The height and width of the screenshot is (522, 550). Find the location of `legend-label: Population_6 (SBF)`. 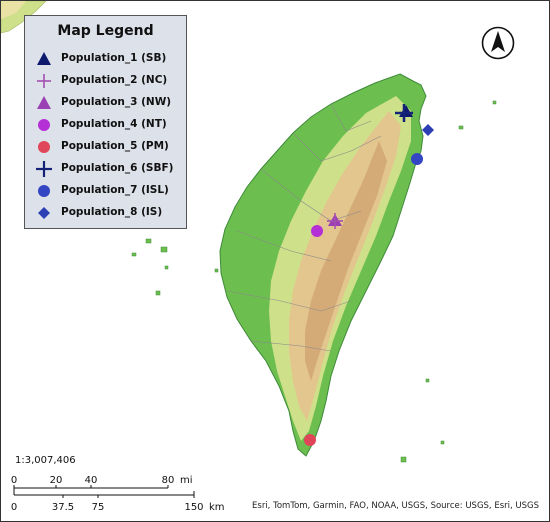

legend-label: Population_6 (SBF) is located at coordinates (117, 168).